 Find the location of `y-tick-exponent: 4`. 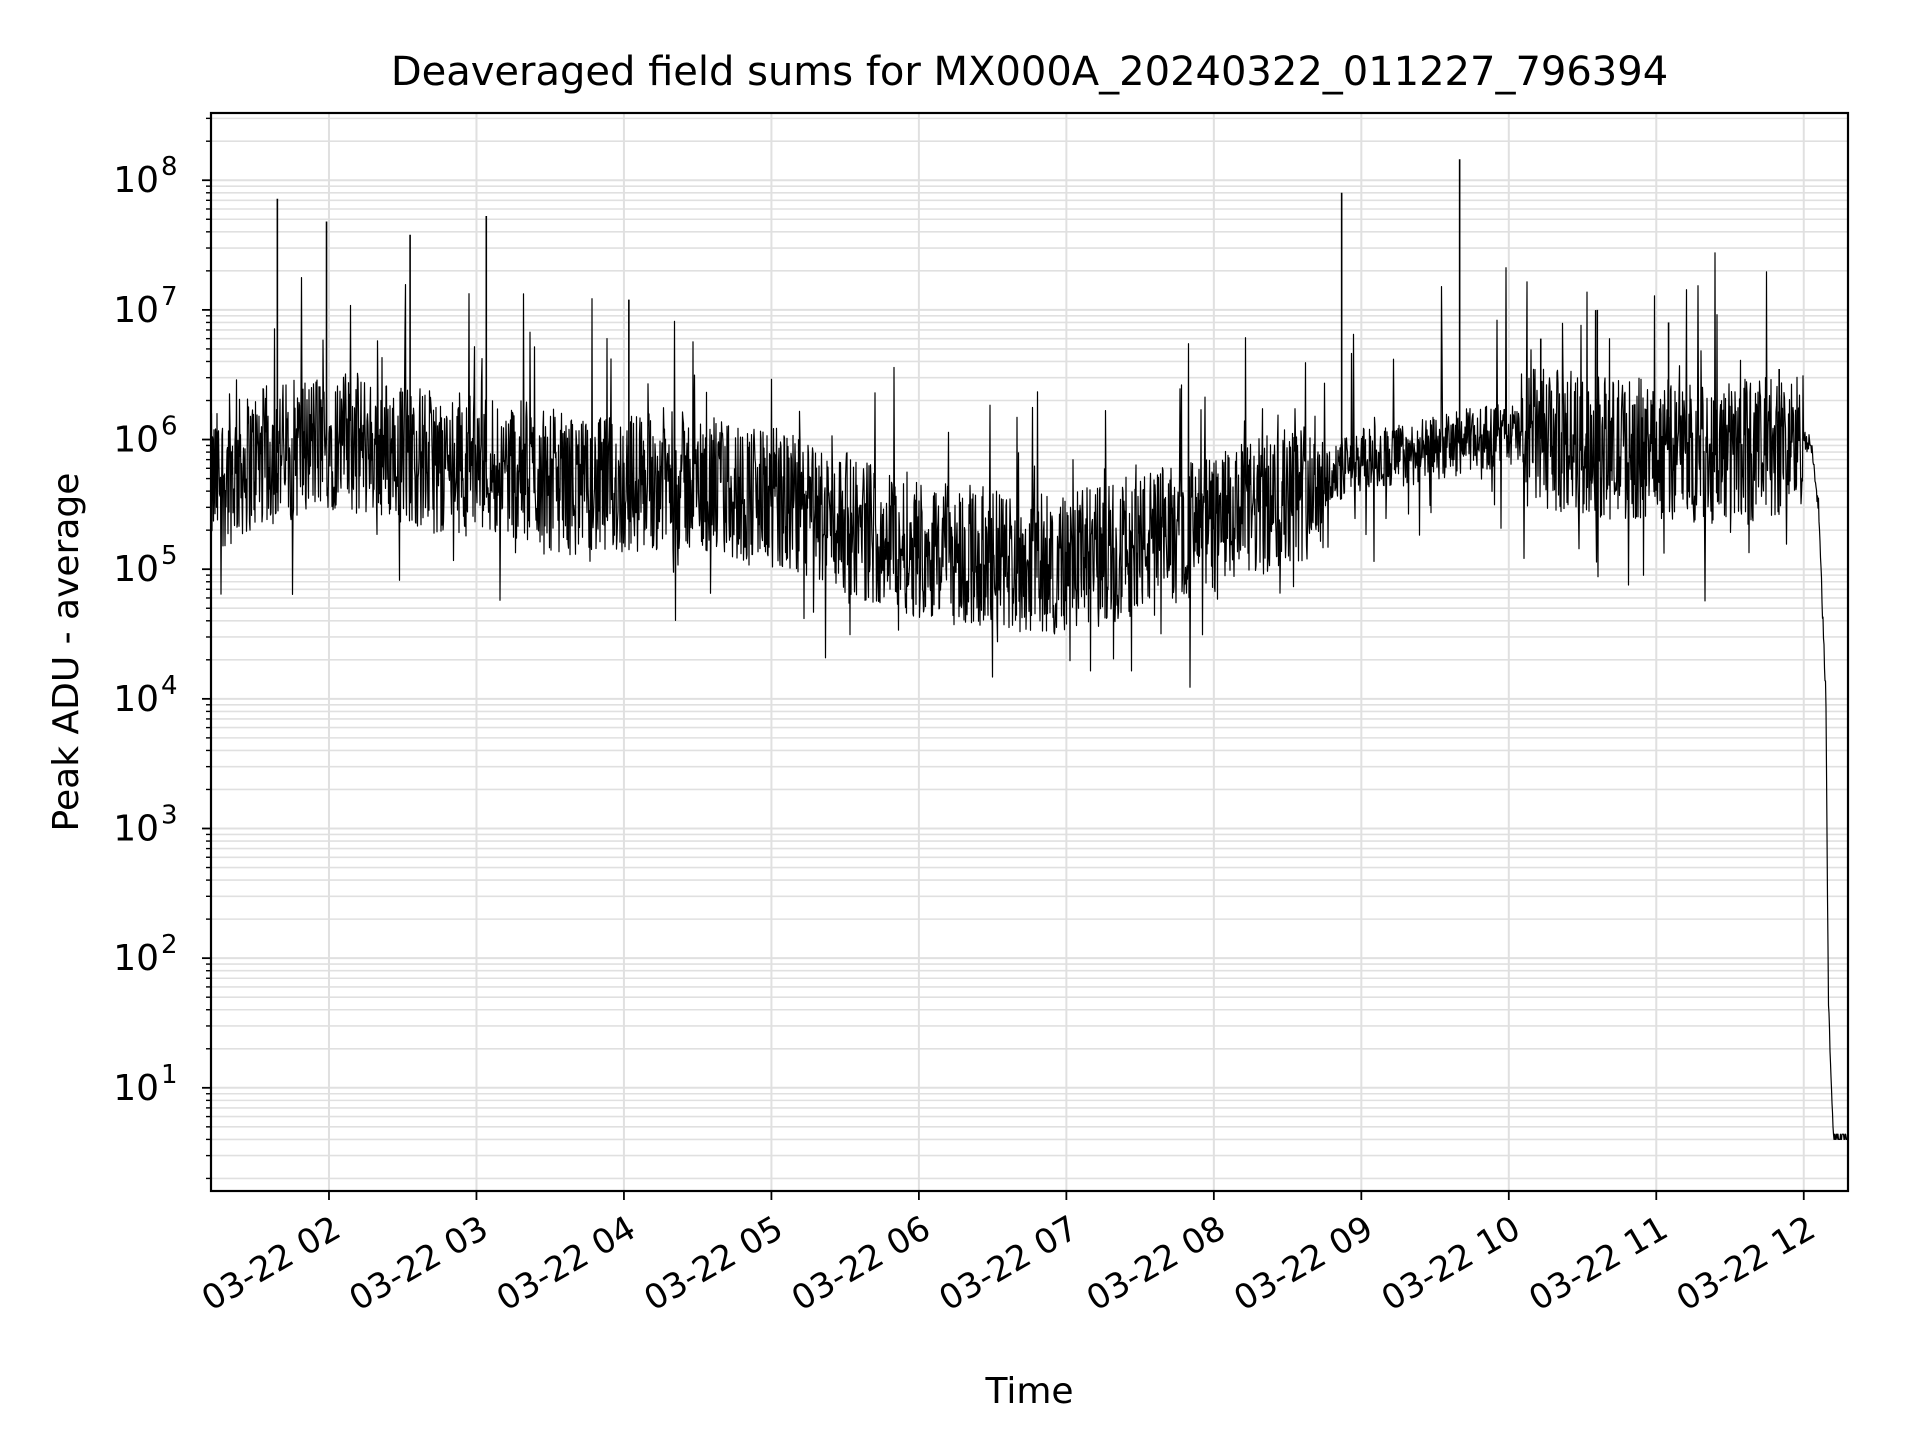

y-tick-exponent: 4 is located at coordinates (169, 686).